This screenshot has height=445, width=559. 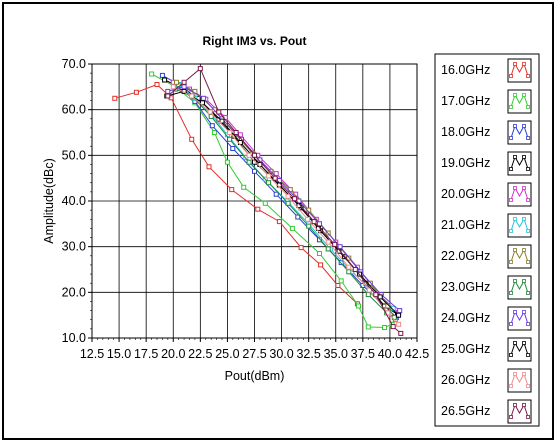 I want to click on y-tick-label: 40.0, so click(x=74, y=201).